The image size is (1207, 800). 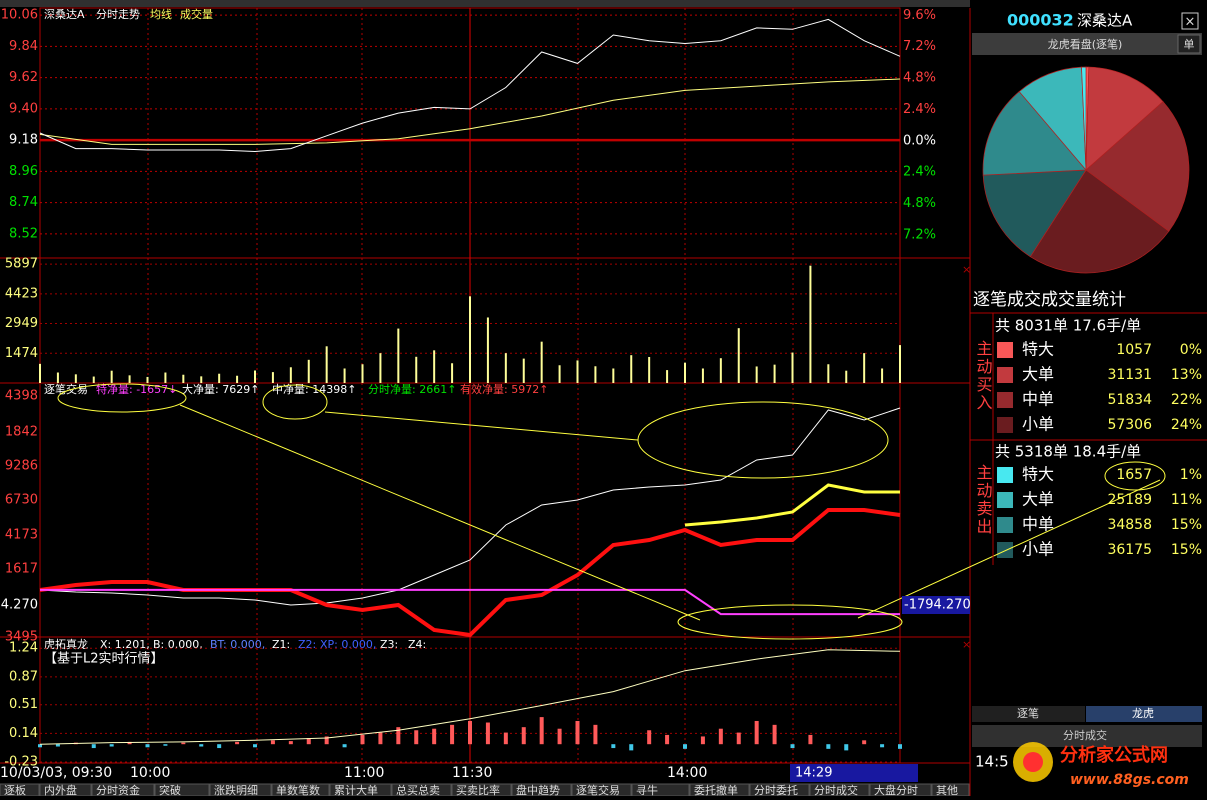 I want to click on bottom-title: 分时成交, so click(x=1085, y=735).